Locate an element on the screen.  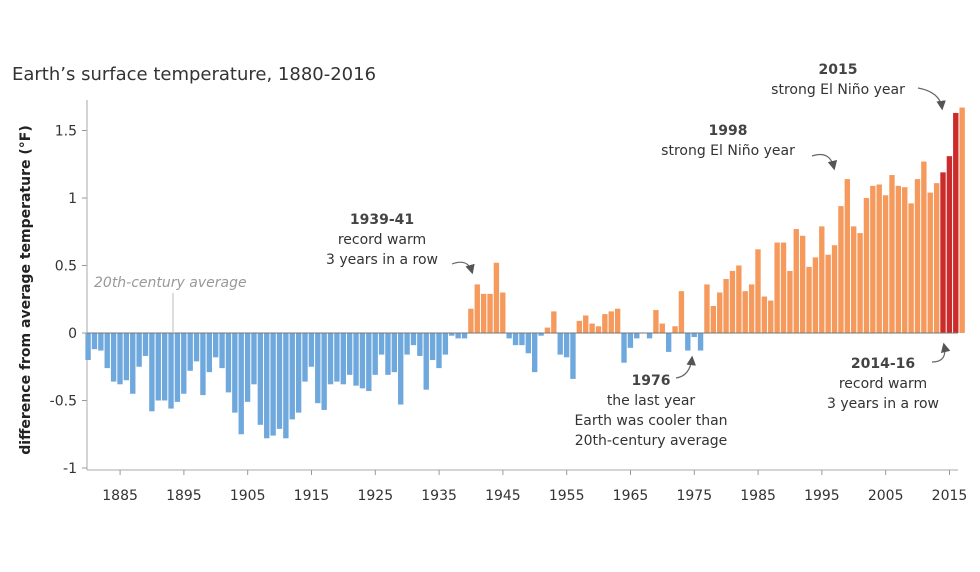
bar-1985 is located at coordinates (758, 291).